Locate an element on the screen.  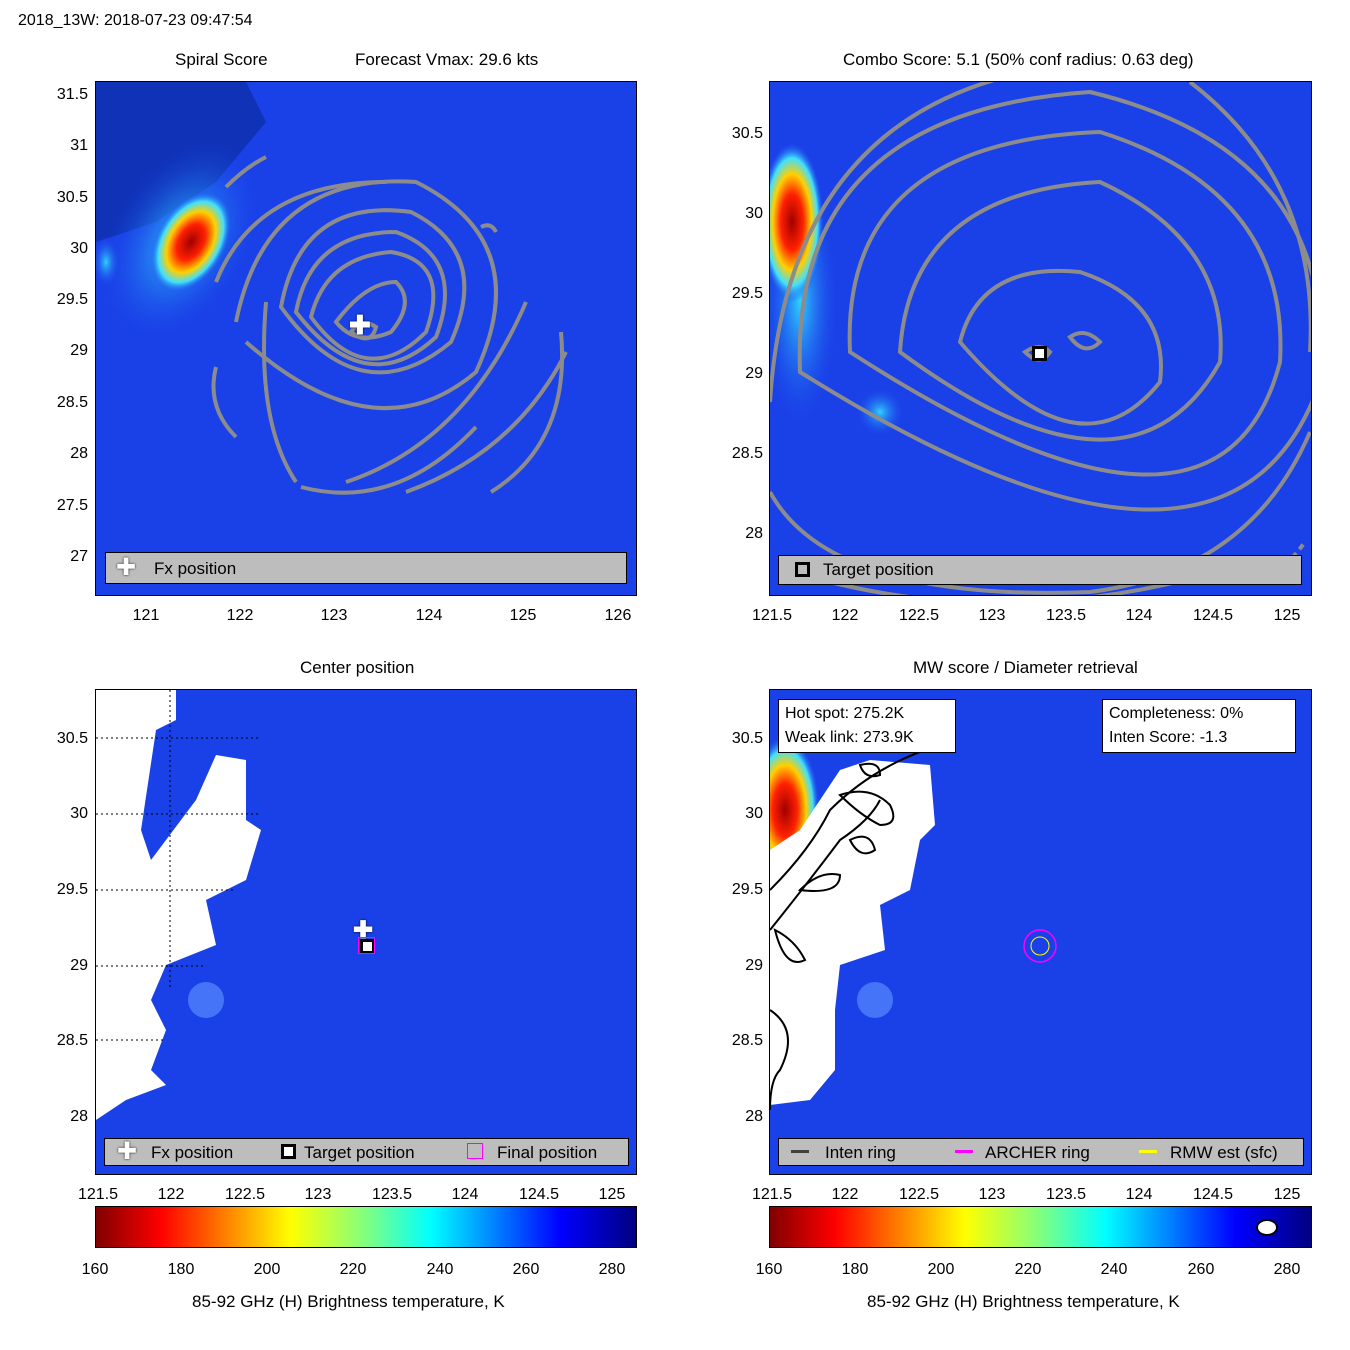
inten-ring-legend-icon is located at coordinates (800, 1151).